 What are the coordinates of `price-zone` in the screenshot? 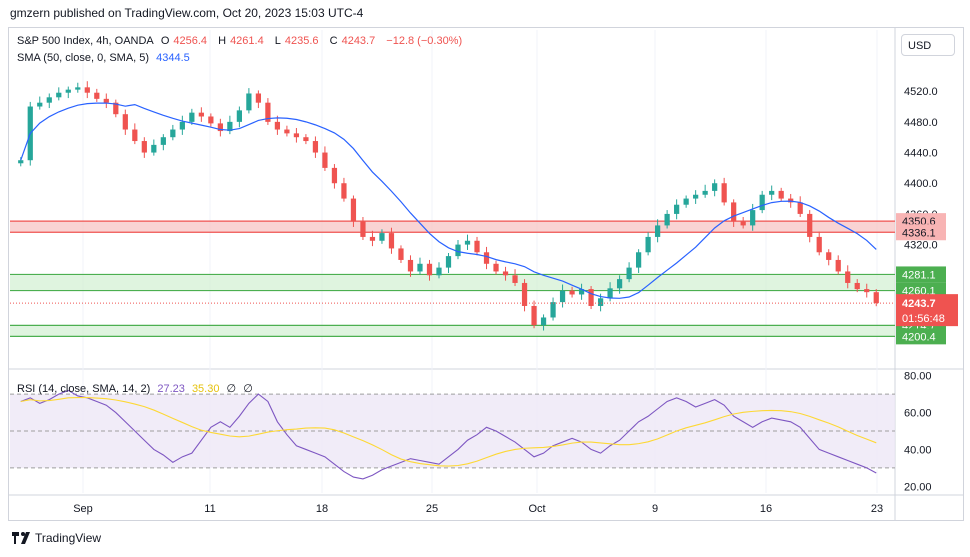 It's located at (452, 331).